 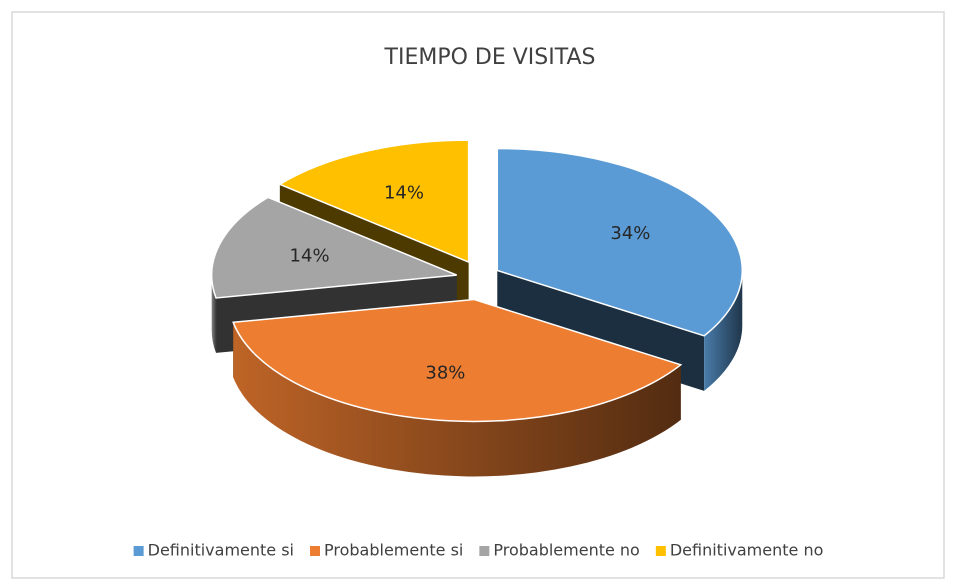 What do you see at coordinates (221, 550) in the screenshot?
I see `legend-label: Definitivamente si` at bounding box center [221, 550].